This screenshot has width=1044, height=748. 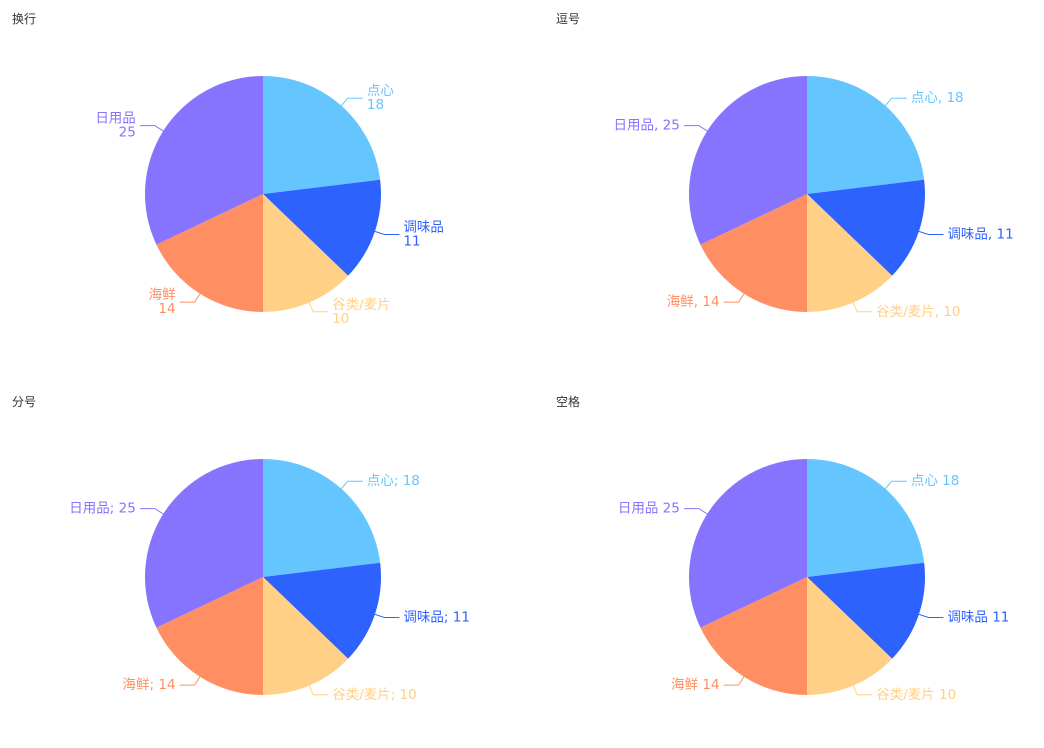 What do you see at coordinates (568, 402) in the screenshot?
I see `chart-title: 空格` at bounding box center [568, 402].